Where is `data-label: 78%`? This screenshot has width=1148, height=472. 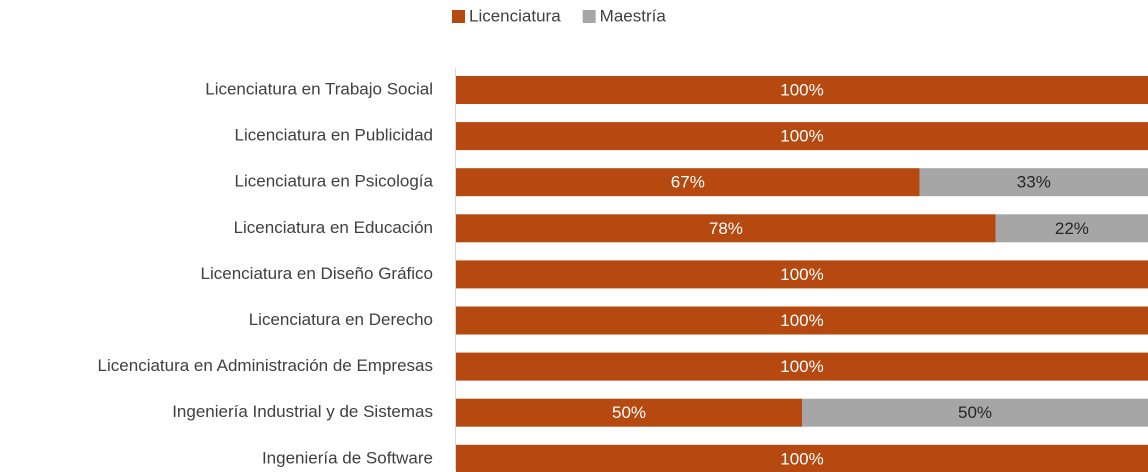
data-label: 78% is located at coordinates (726, 228).